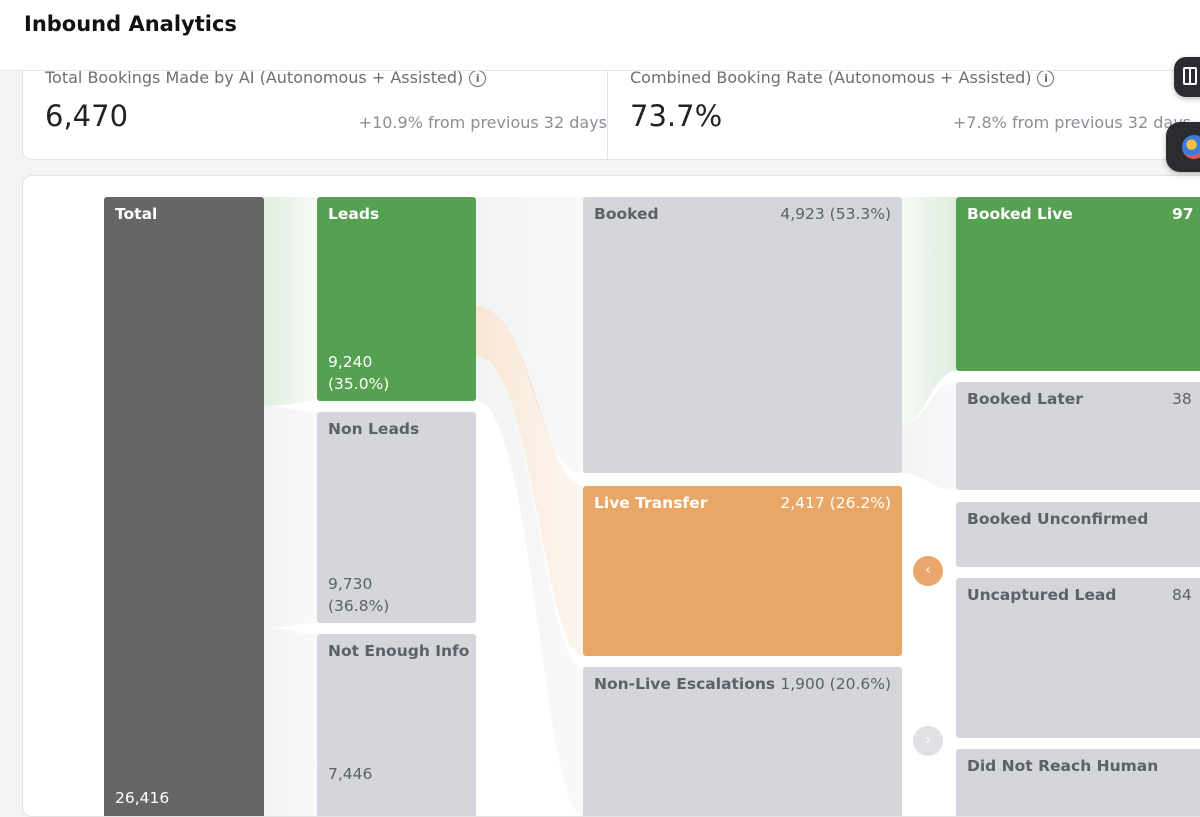 The width and height of the screenshot is (1200, 817). I want to click on page-title: Inbound Analytics, so click(130, 24).